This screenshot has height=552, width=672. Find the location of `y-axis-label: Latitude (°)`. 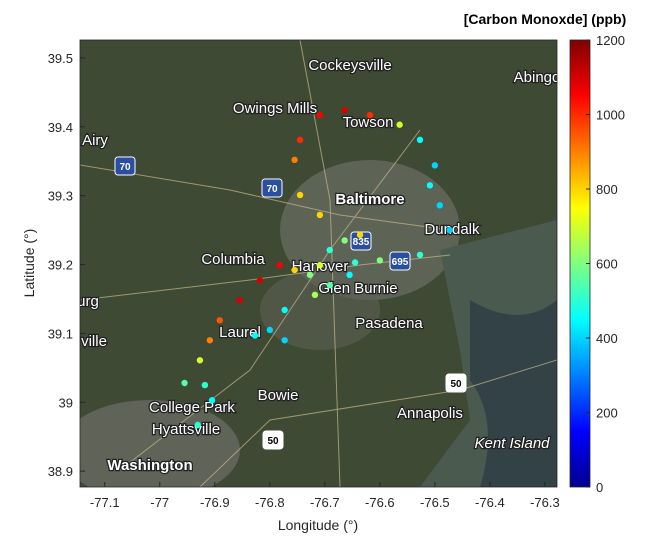

y-axis-label: Latitude (°) is located at coordinates (29, 263).